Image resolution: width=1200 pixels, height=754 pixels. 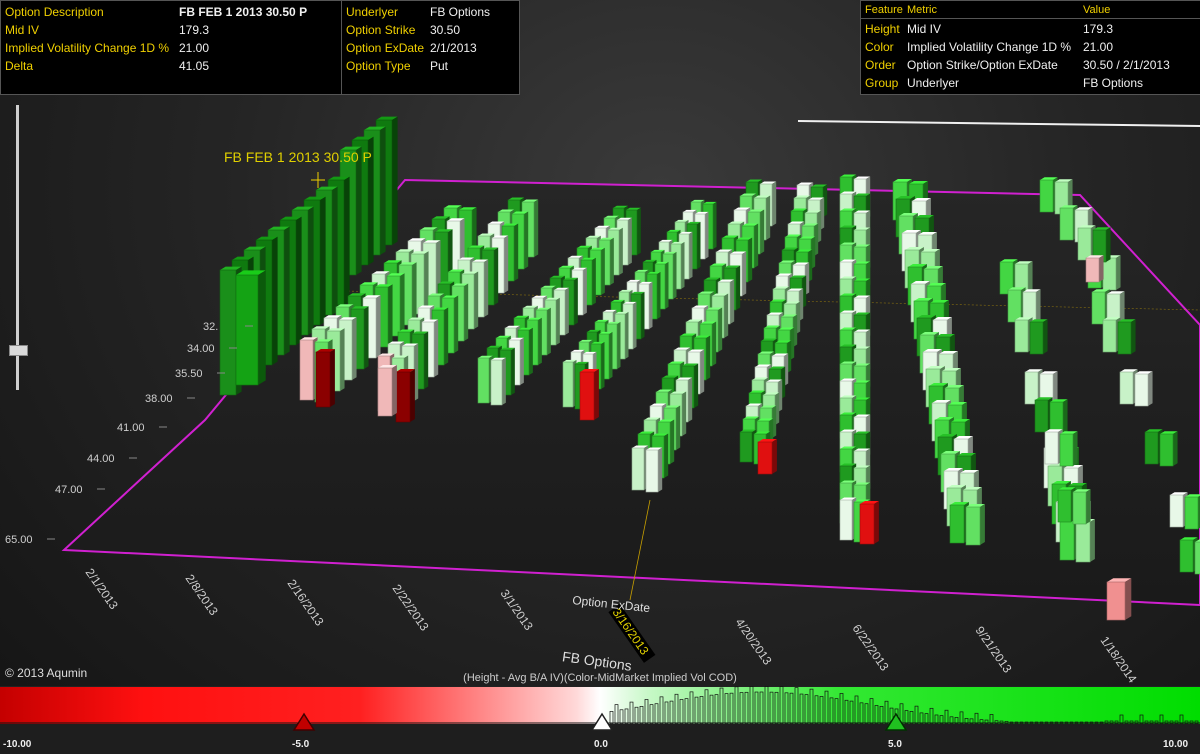 I want to click on feature-cell: Order, so click(x=880, y=65).